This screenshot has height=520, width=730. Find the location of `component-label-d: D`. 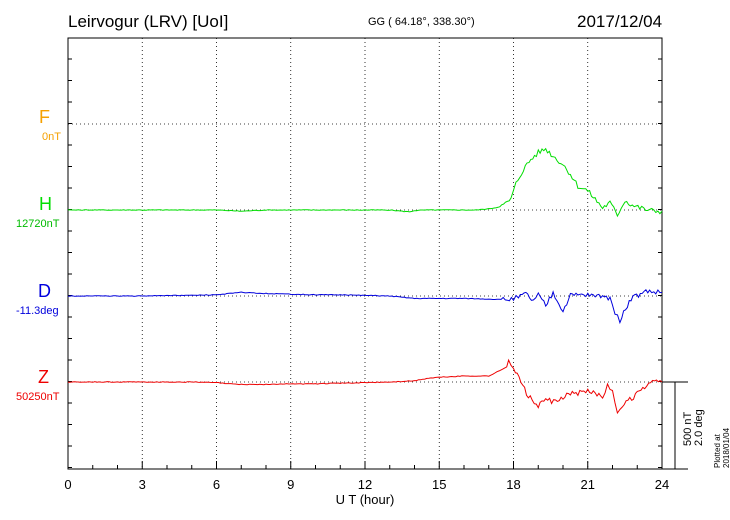

component-label-d: D is located at coordinates (44, 291).